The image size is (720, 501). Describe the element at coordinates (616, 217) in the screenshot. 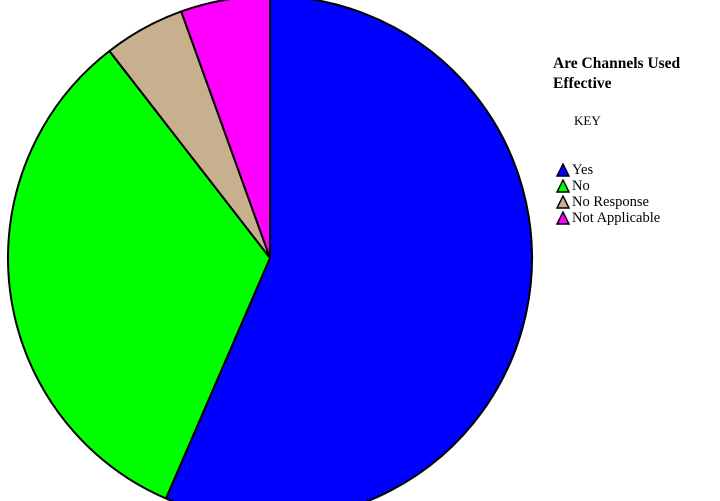

I see `legend-label-not-applicable: Not Applicable` at that location.